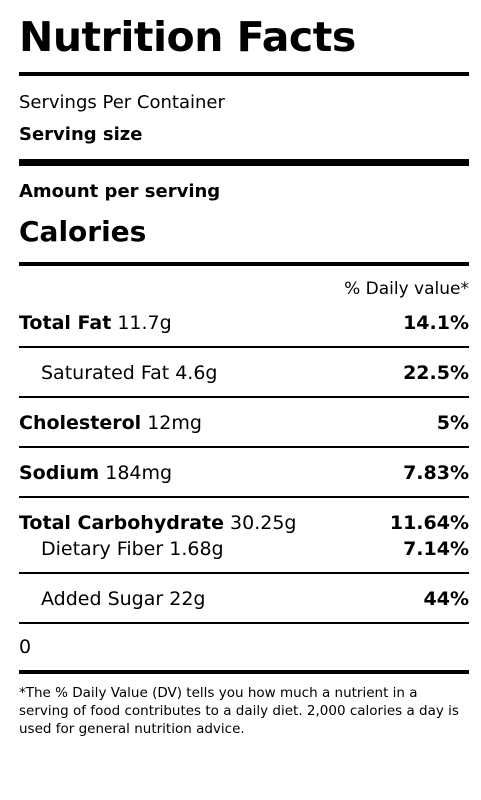 The width and height of the screenshot is (481, 800). I want to click on nutrient-amount: 22g, so click(187, 599).